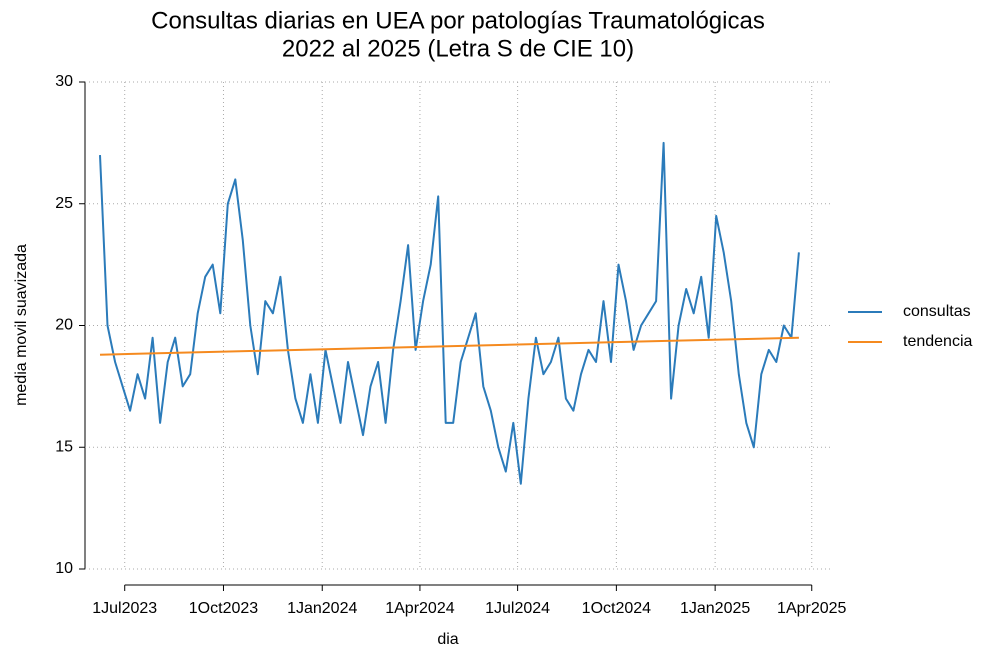 The height and width of the screenshot is (652, 994). What do you see at coordinates (458, 48) in the screenshot?
I see `chart-title: 2022 al 2025 (Letra S de CIE 10)` at bounding box center [458, 48].